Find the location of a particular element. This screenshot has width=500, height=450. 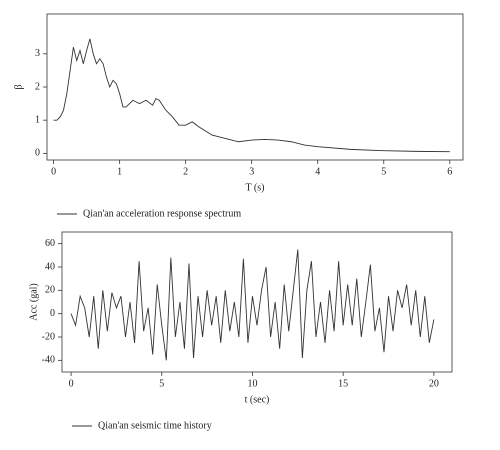

x-tick-label: 2 is located at coordinates (185, 171).